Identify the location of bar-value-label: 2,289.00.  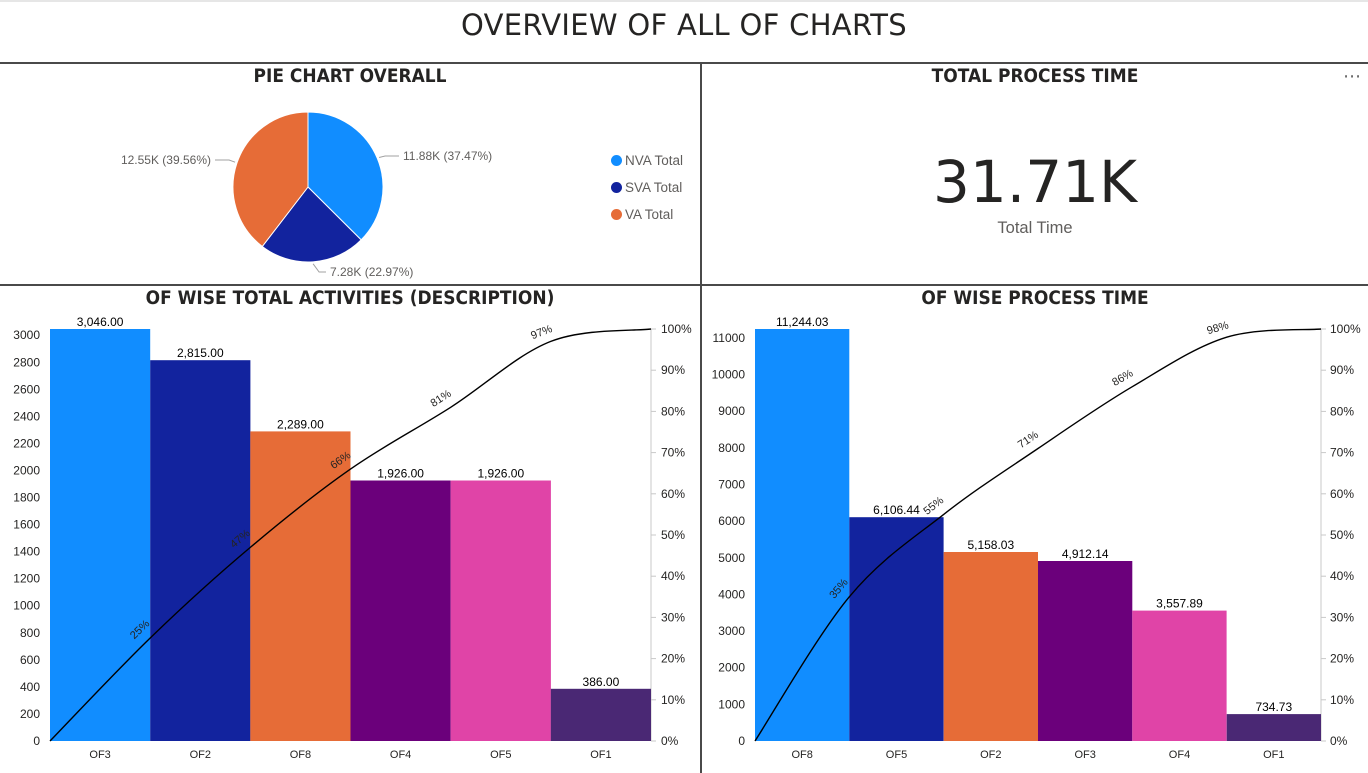
(300, 424).